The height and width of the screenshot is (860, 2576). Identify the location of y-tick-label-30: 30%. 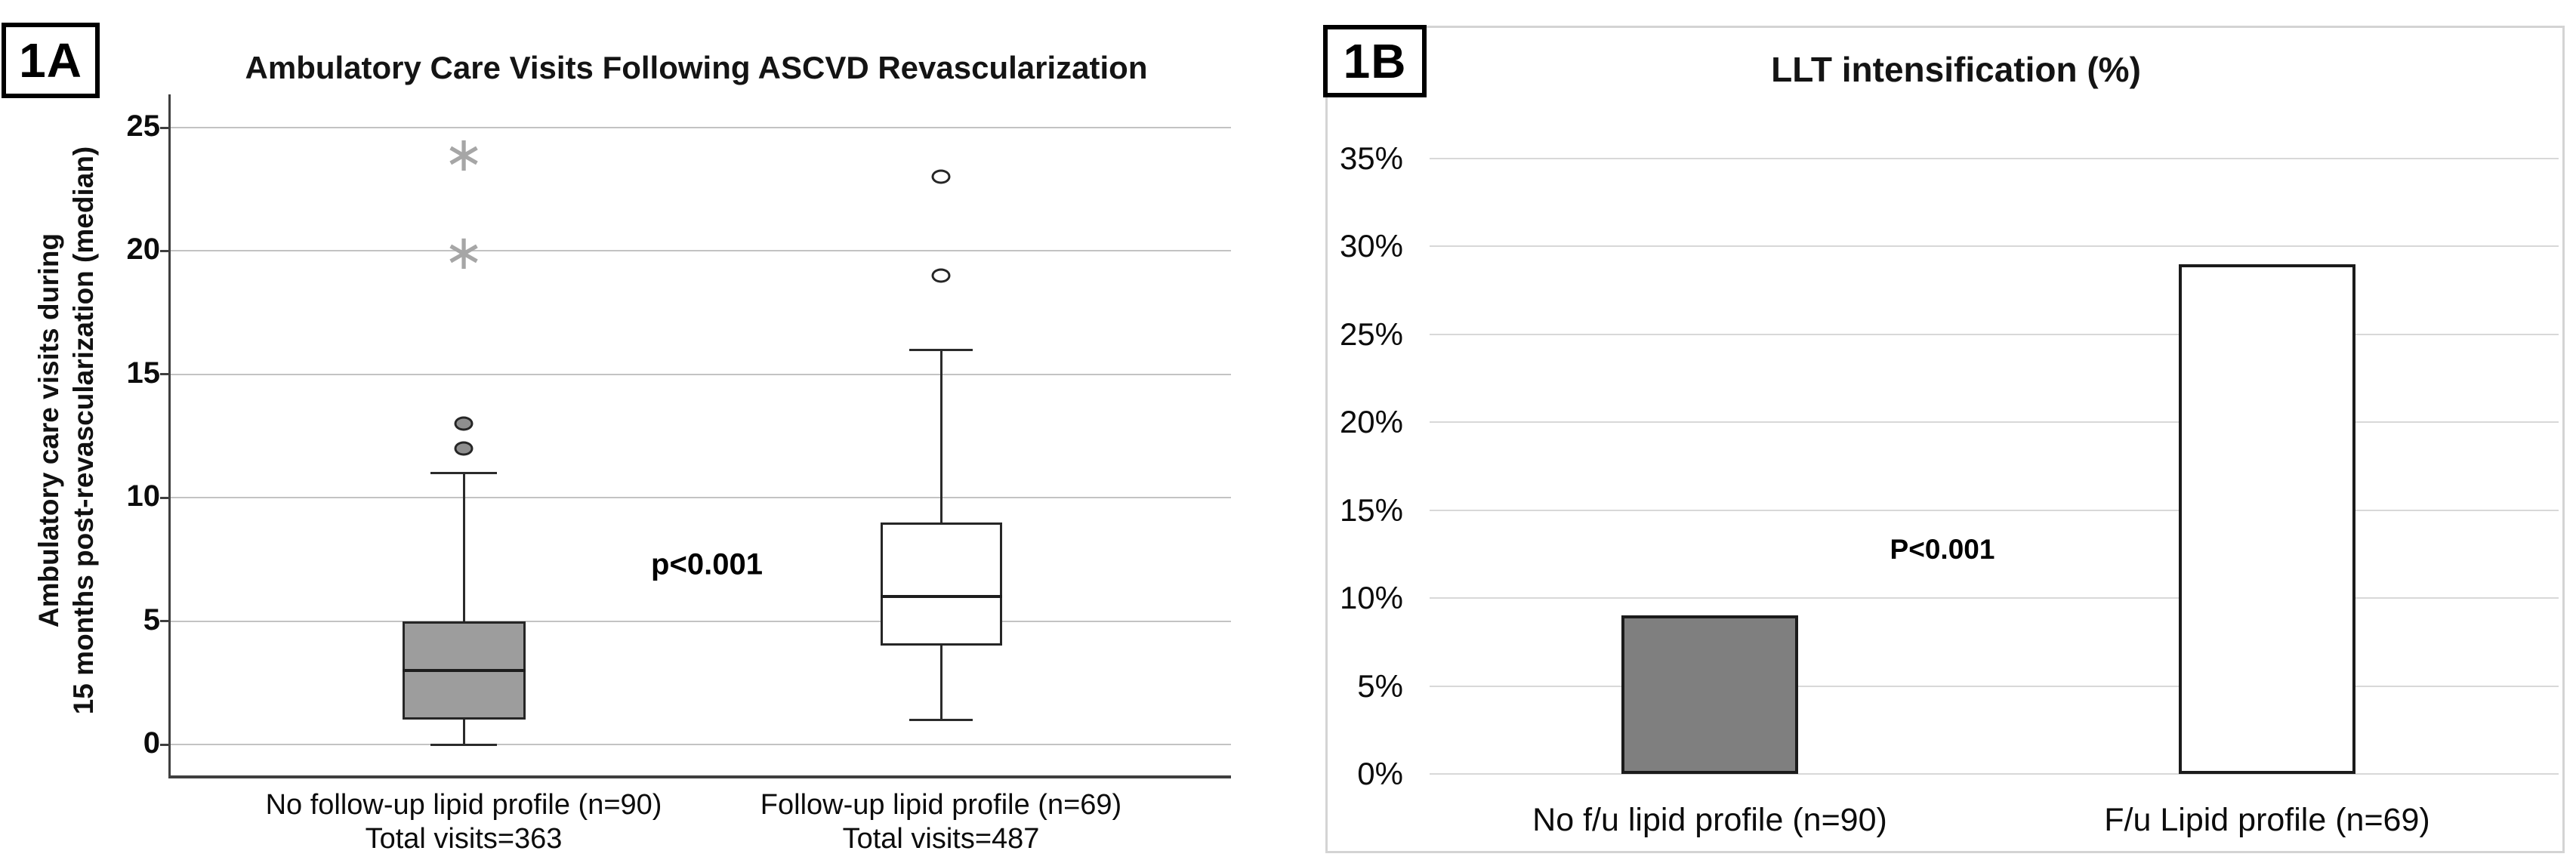
(1371, 246).